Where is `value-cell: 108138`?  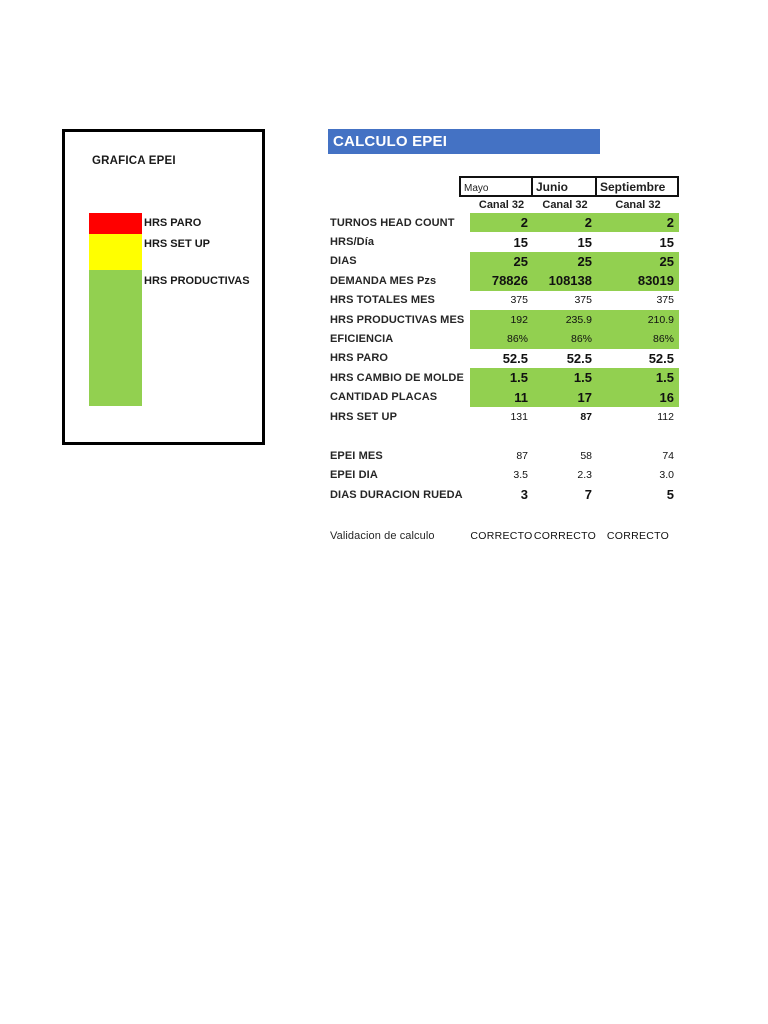
value-cell: 108138 is located at coordinates (570, 281).